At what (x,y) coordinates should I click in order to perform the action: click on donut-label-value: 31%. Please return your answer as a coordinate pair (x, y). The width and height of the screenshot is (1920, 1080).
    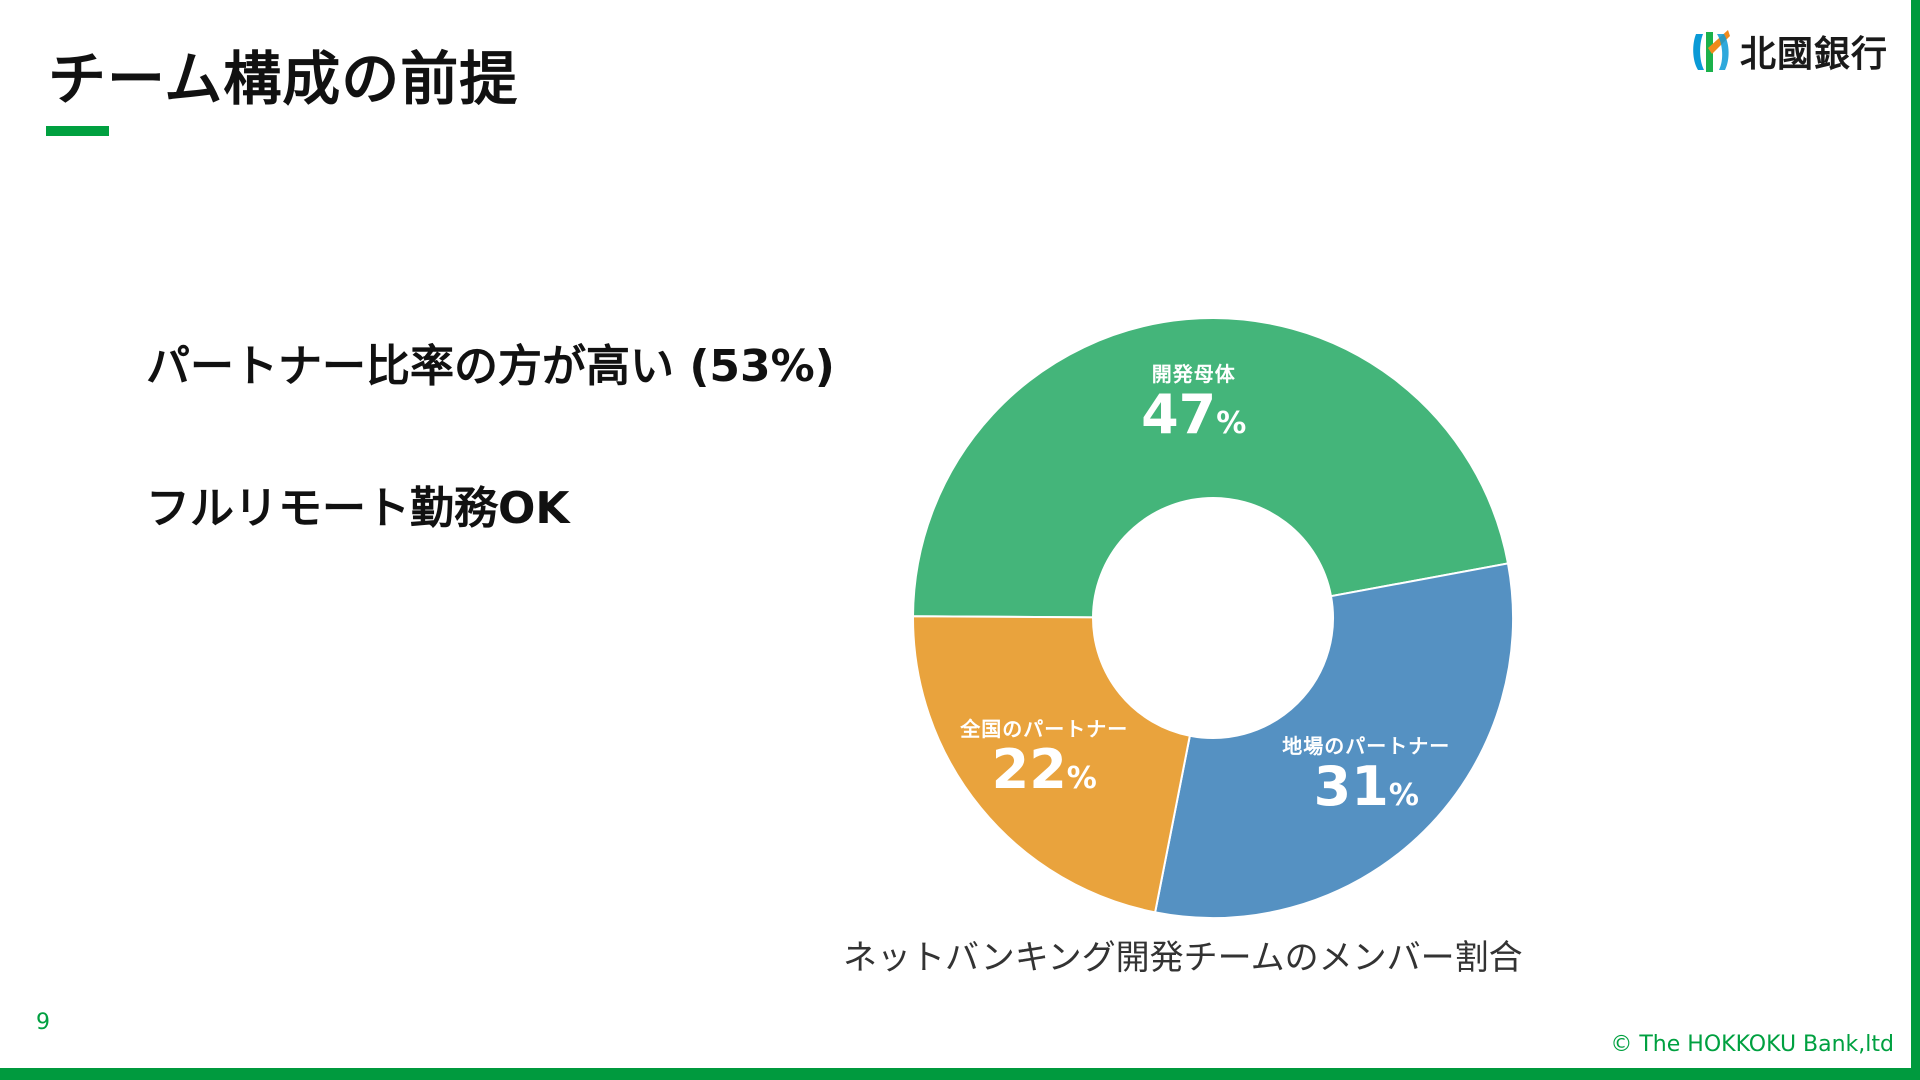
    Looking at the image, I should click on (1366, 787).